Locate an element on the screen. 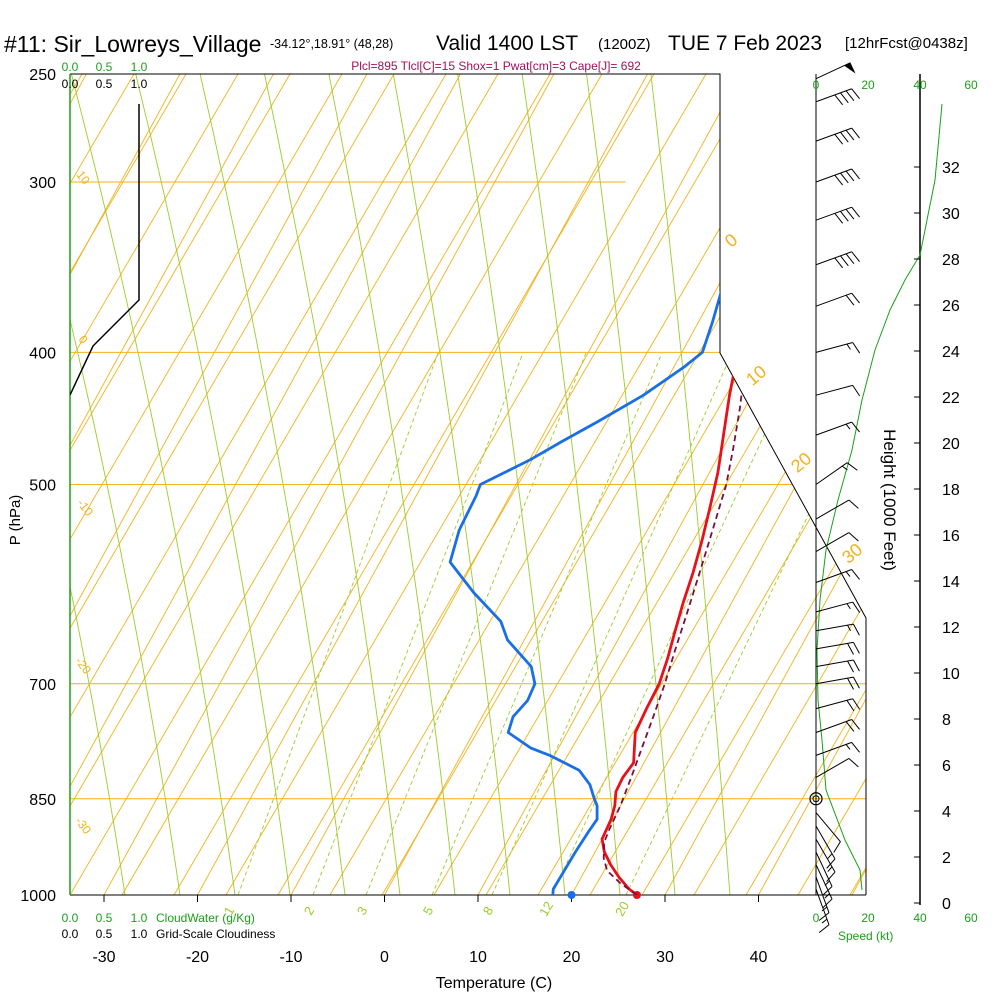 The height and width of the screenshot is (1000, 1000). cloudiness-tick-bottom: 1.0 is located at coordinates (139, 934).